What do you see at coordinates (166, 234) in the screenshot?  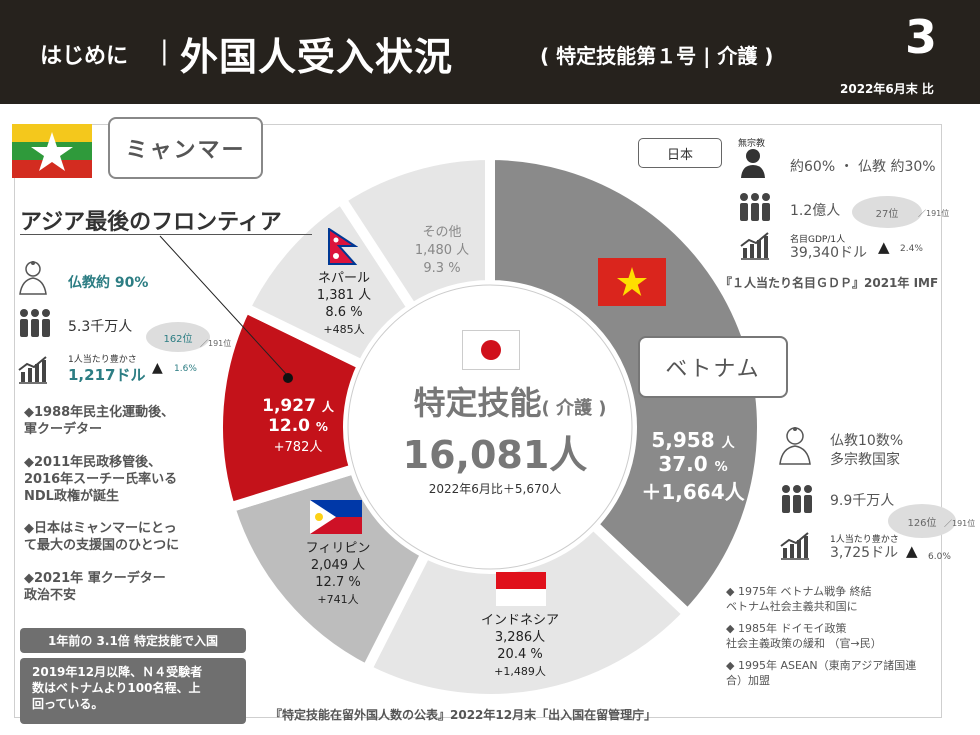 I see `frontier-underline` at bounding box center [166, 234].